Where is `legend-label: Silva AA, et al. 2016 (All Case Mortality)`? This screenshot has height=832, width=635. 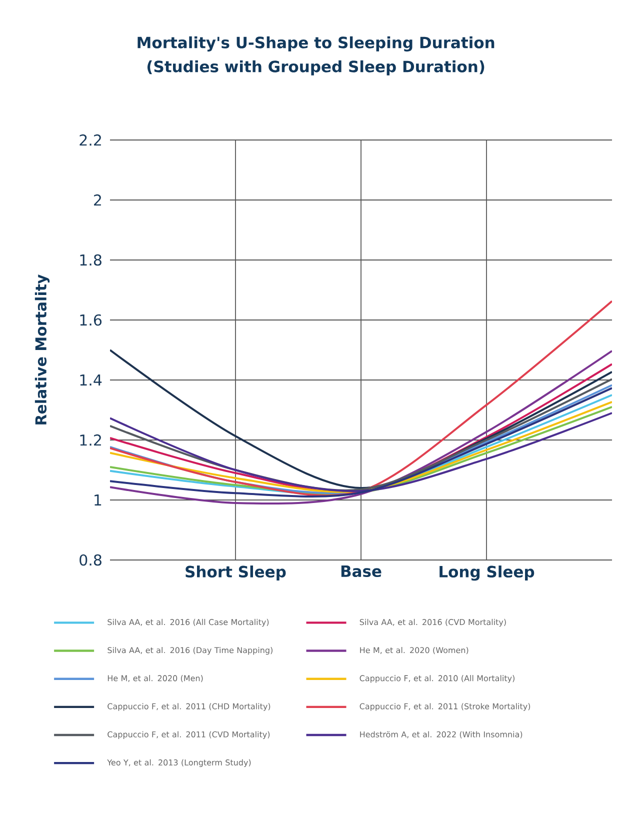
legend-label: Silva AA, et al. 2016 (All Case Mortality) is located at coordinates (188, 622).